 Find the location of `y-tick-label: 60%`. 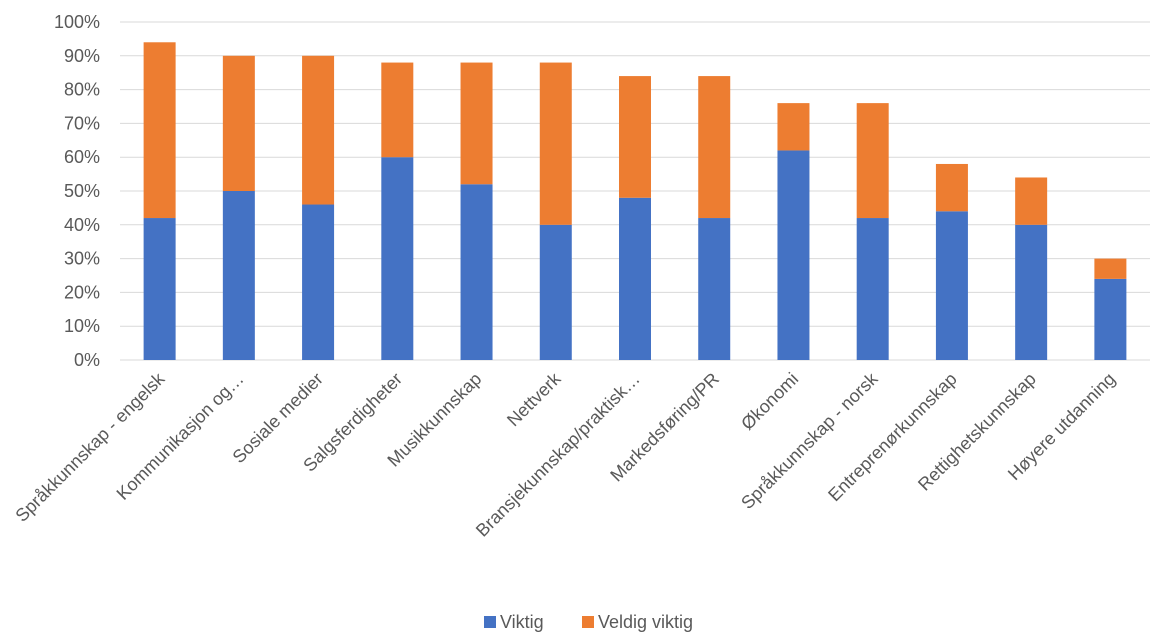

y-tick-label: 60% is located at coordinates (82, 157).